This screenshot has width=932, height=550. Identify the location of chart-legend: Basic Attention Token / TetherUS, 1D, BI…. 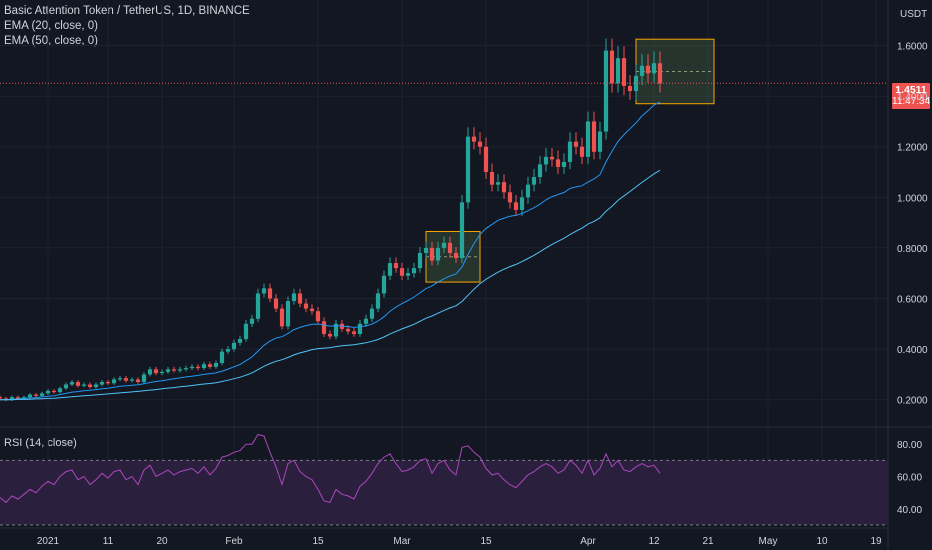
(127, 26).